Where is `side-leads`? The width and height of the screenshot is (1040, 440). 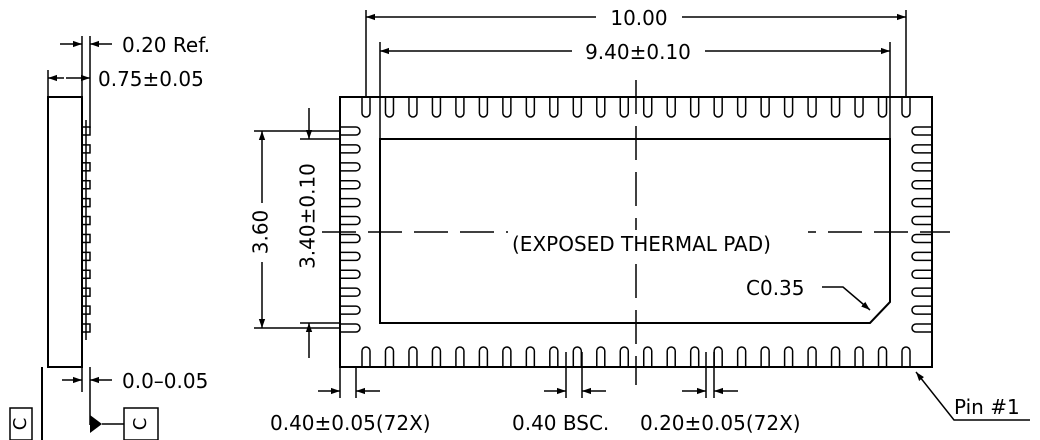 side-leads is located at coordinates (86, 230).